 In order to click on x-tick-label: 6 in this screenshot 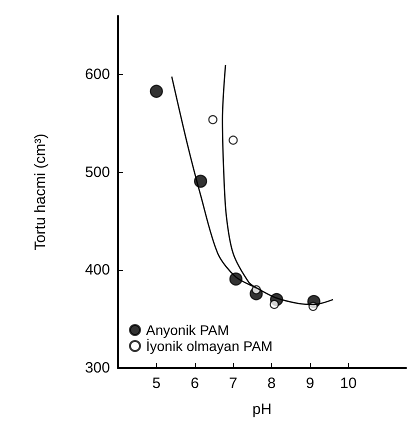, I will do `click(194, 383)`.